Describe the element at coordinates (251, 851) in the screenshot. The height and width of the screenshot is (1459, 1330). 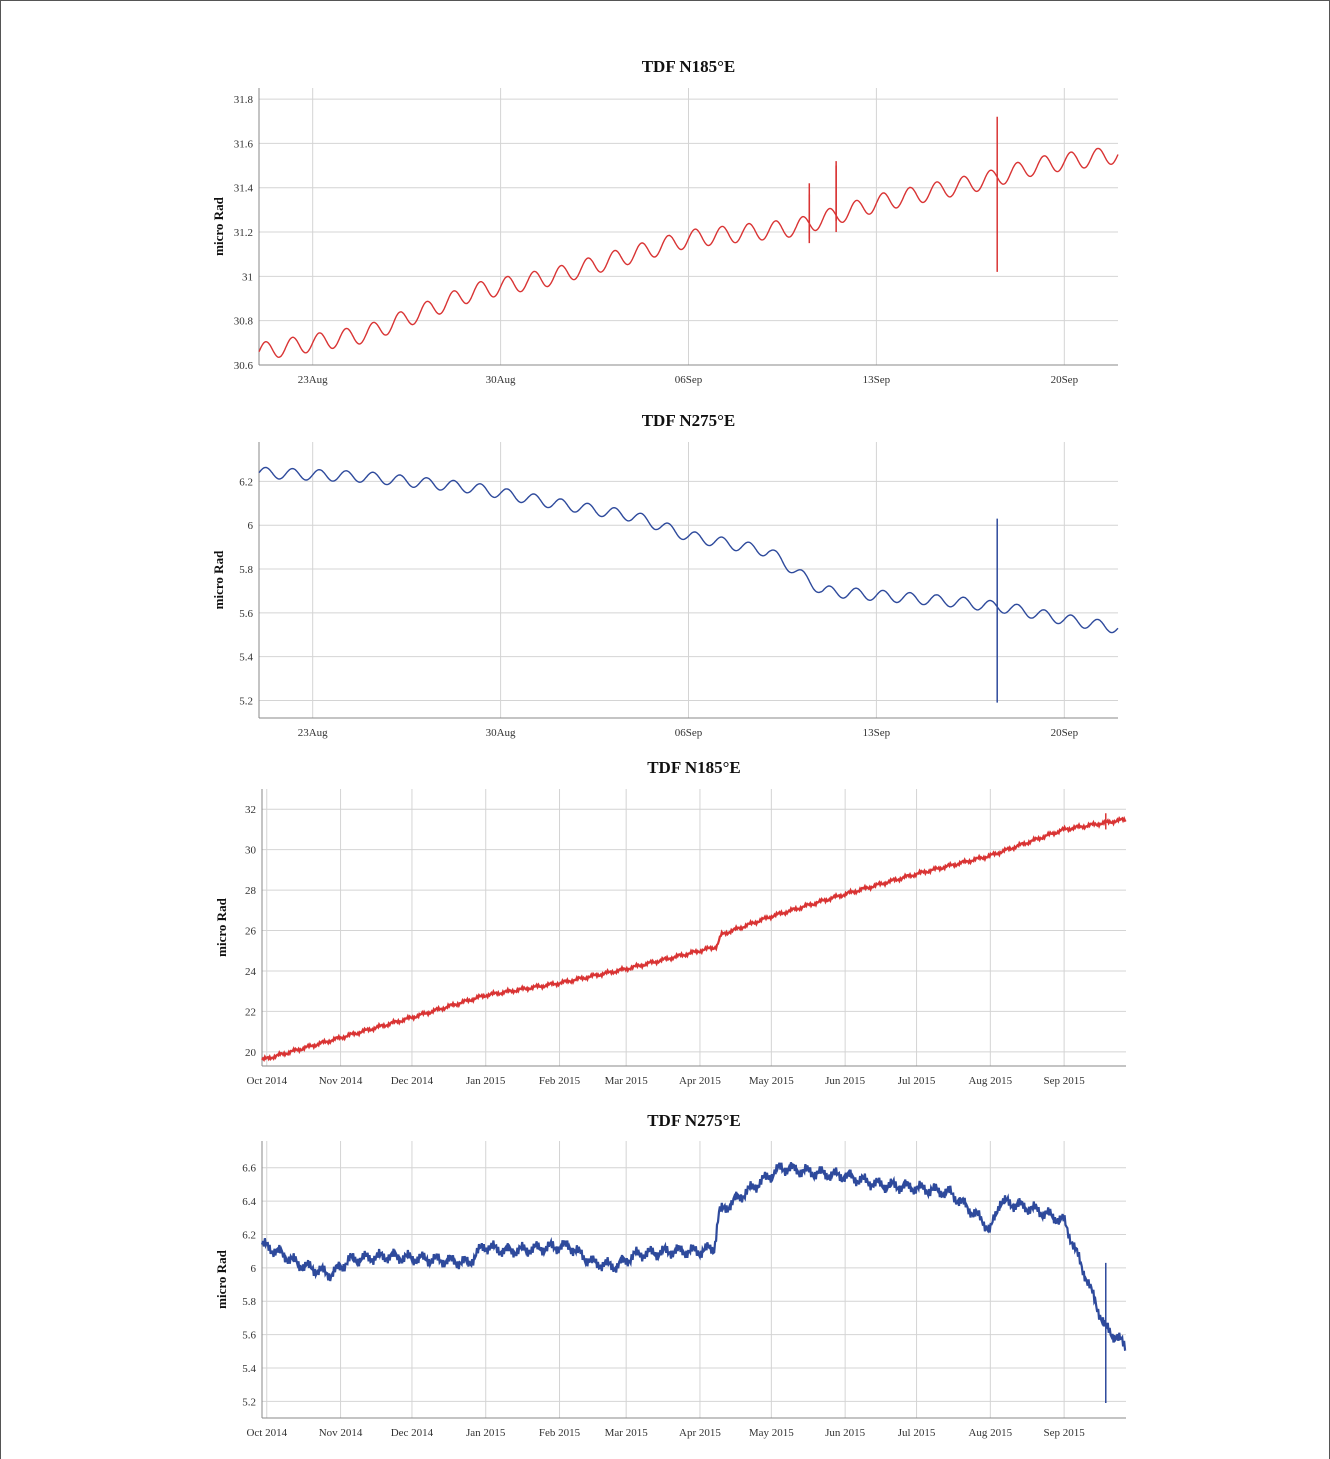
I see `y-tick-label: 30` at that location.